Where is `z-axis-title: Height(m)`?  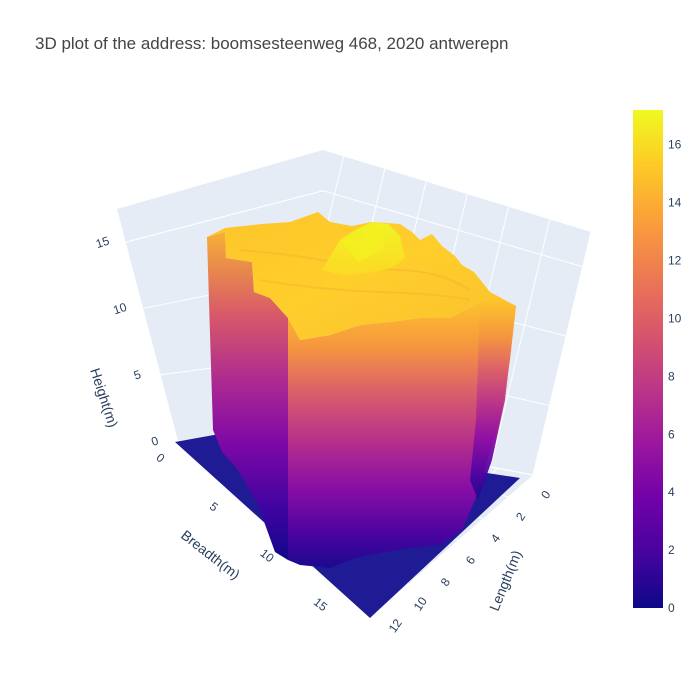 z-axis-title: Height(m) is located at coordinates (104, 397).